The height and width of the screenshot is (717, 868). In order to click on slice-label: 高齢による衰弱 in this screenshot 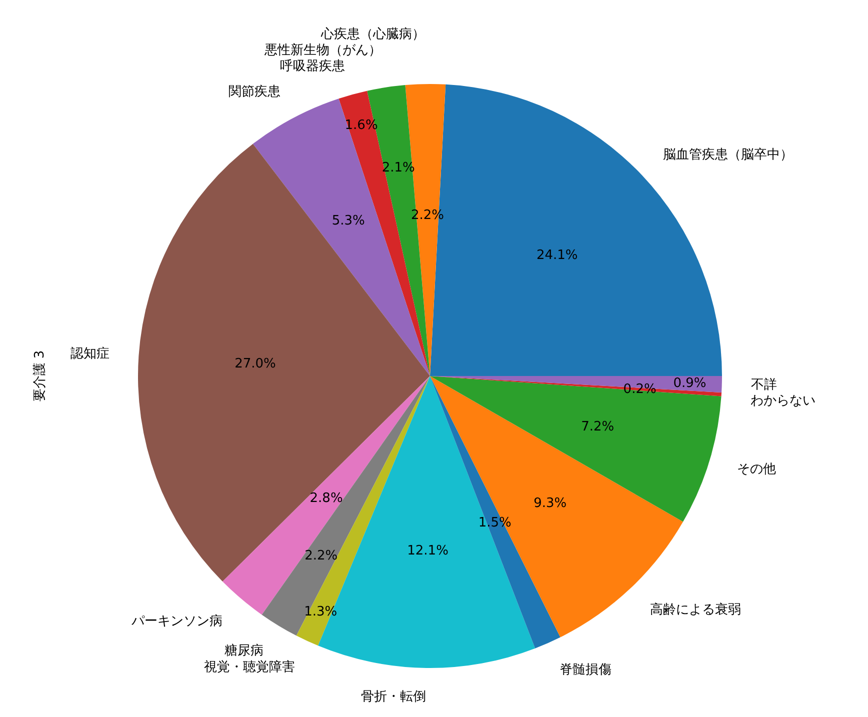, I will do `click(696, 609)`.